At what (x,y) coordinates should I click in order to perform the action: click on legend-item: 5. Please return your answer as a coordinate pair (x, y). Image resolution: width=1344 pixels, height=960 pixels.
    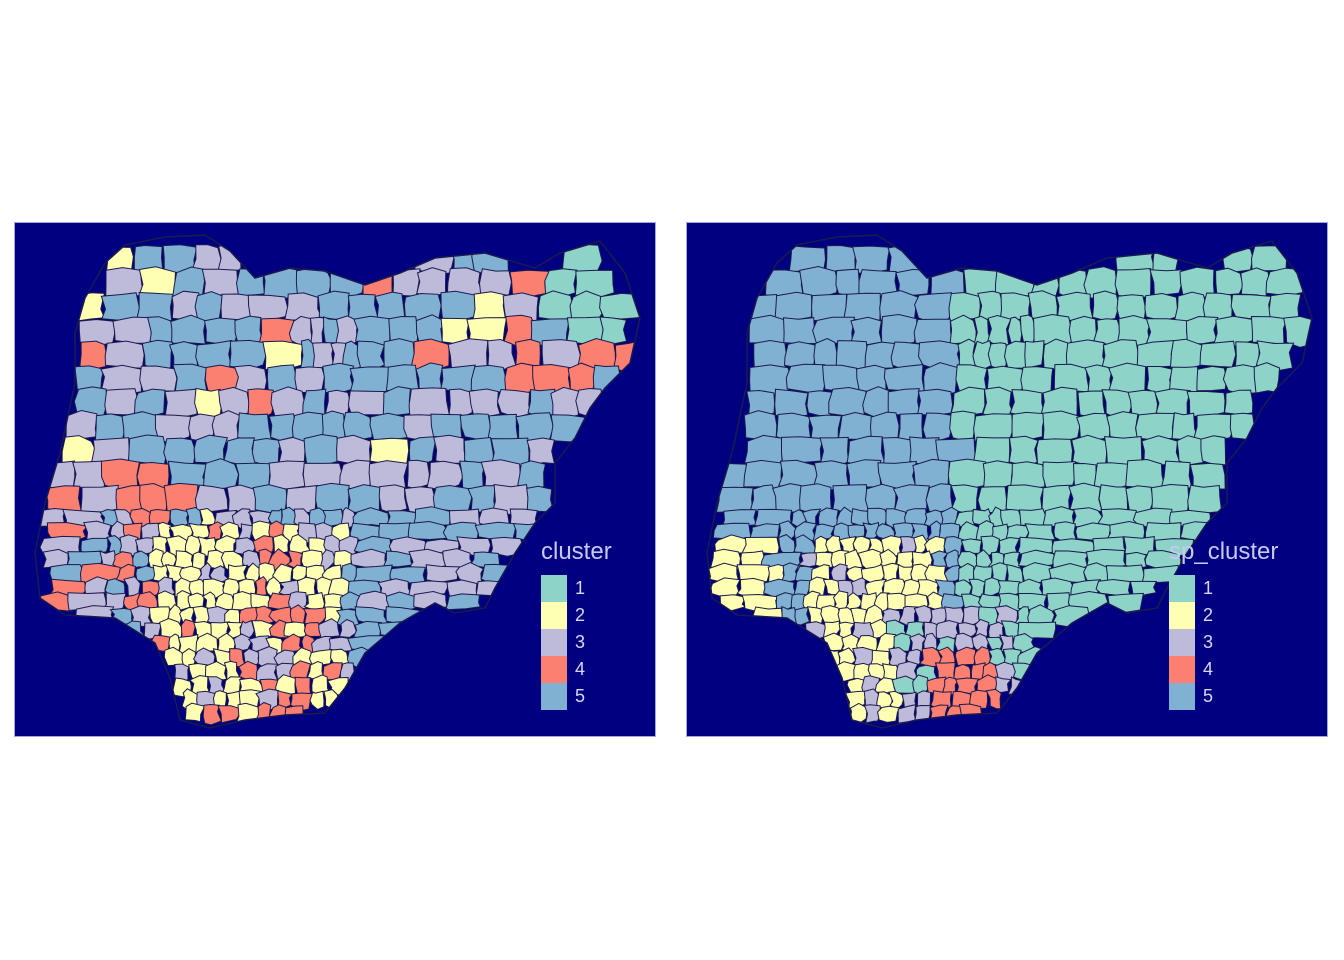
    Looking at the image, I should click on (1223, 696).